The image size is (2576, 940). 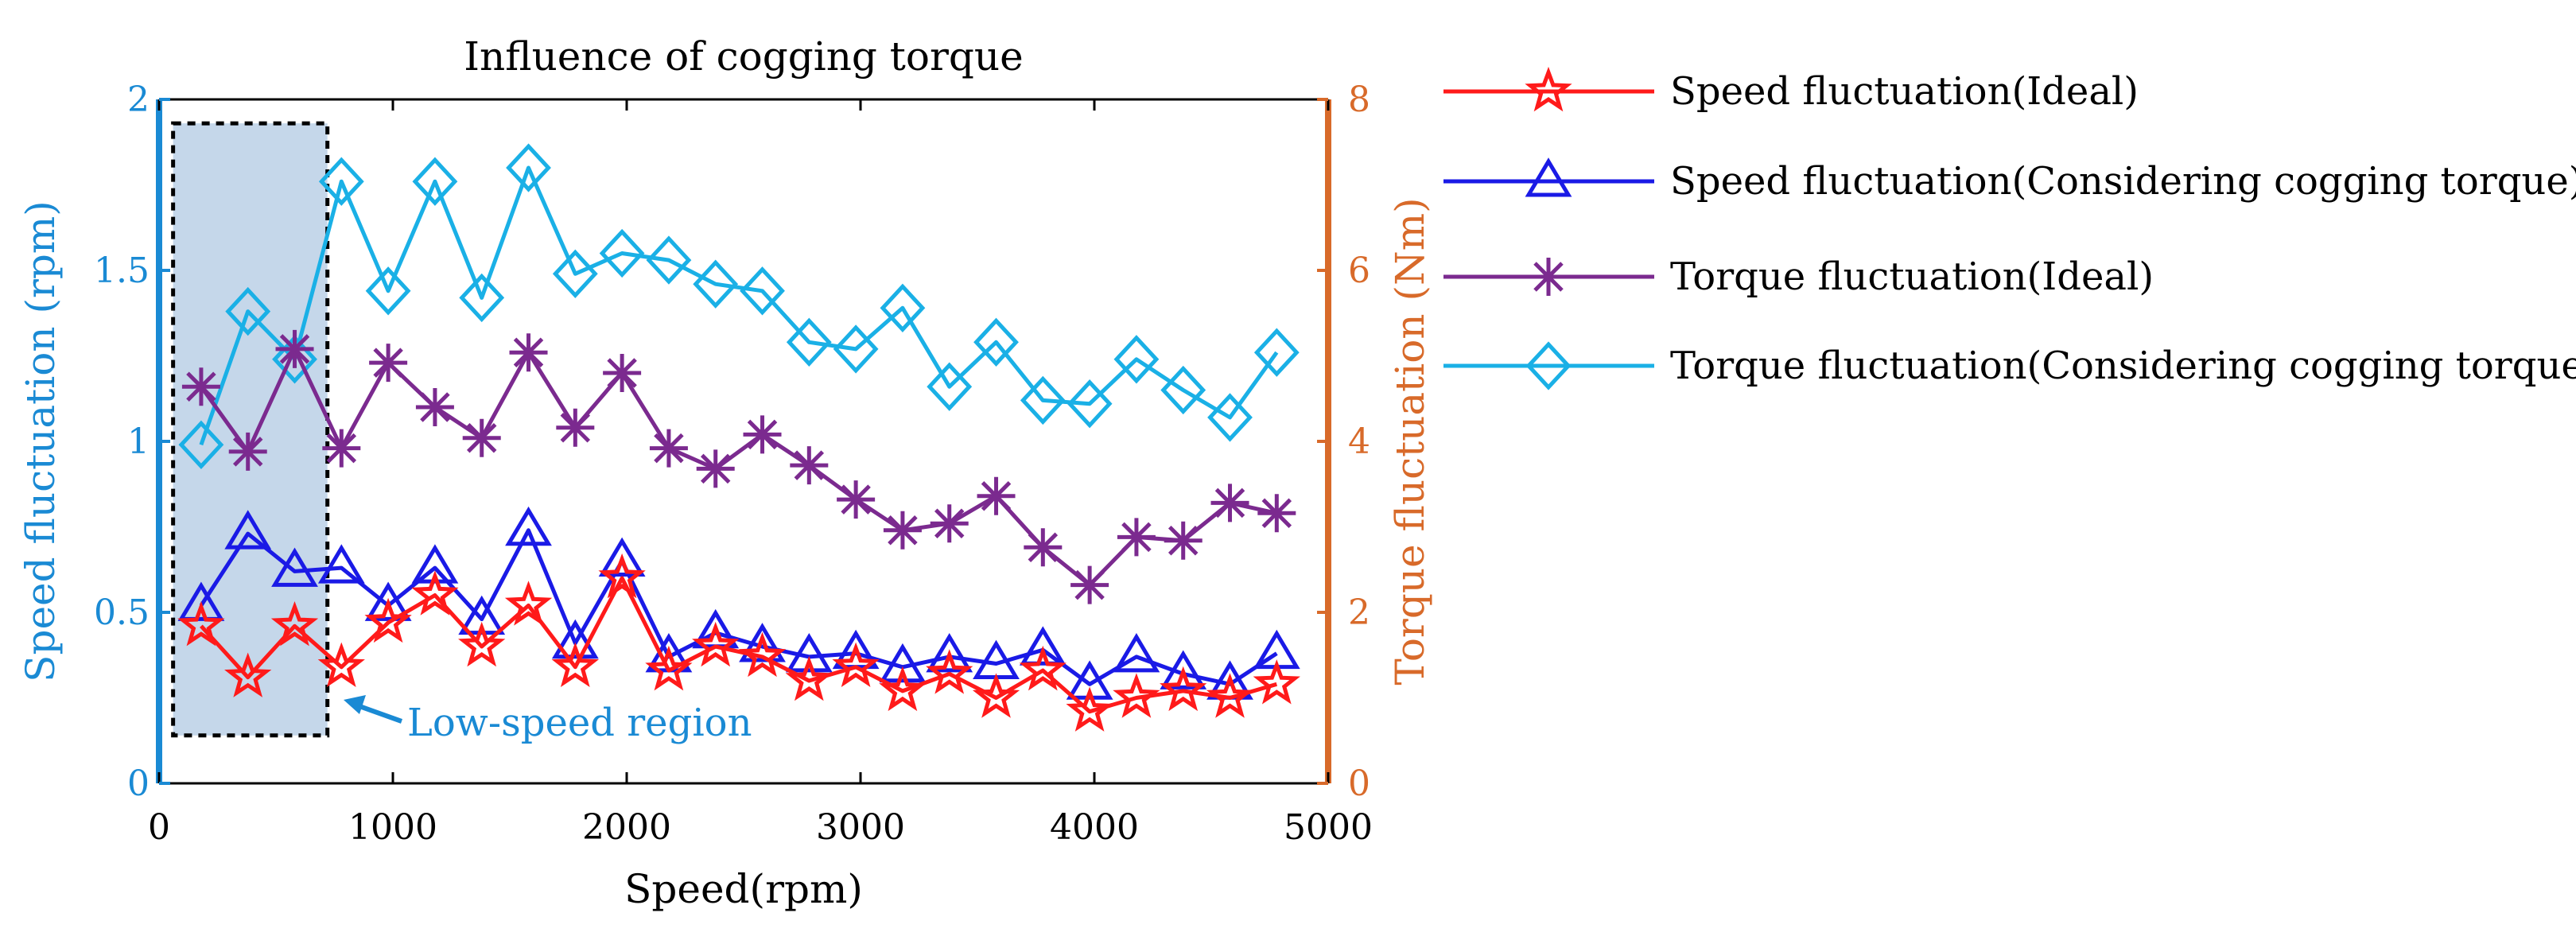 I want to click on annotation-arrow-line, so click(x=380, y=714).